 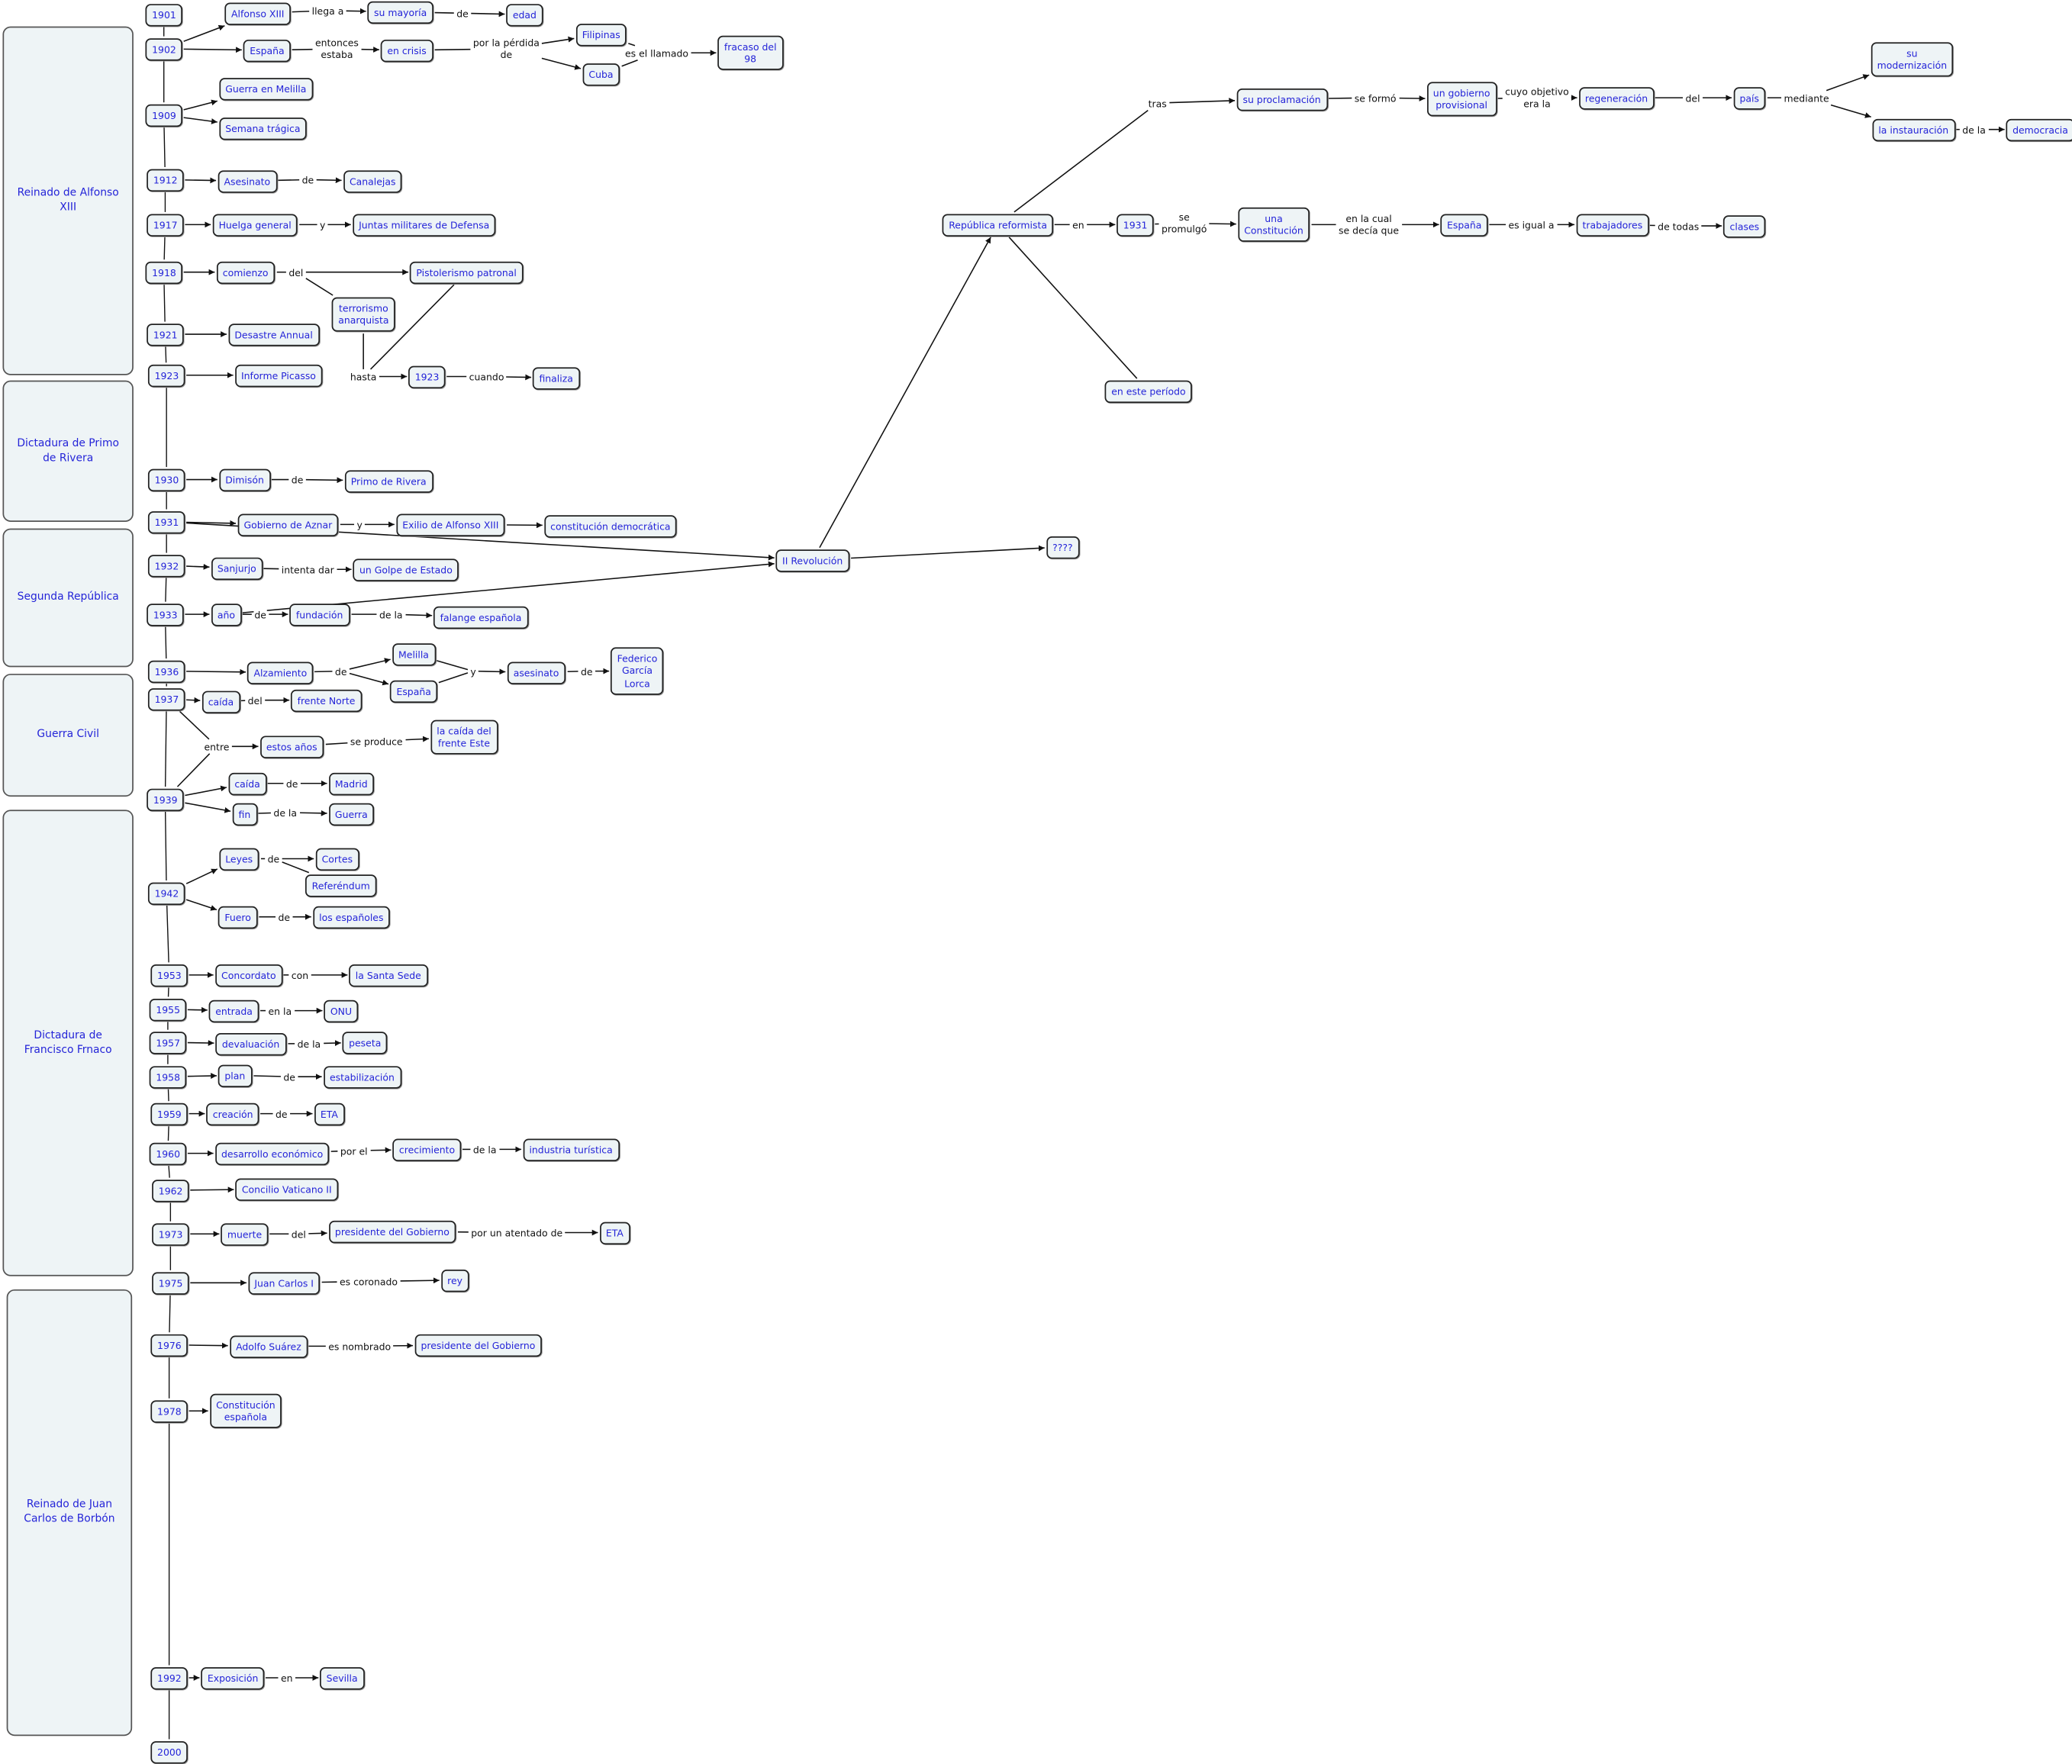 What do you see at coordinates (525, 15) in the screenshot?
I see `concept-node: edad` at bounding box center [525, 15].